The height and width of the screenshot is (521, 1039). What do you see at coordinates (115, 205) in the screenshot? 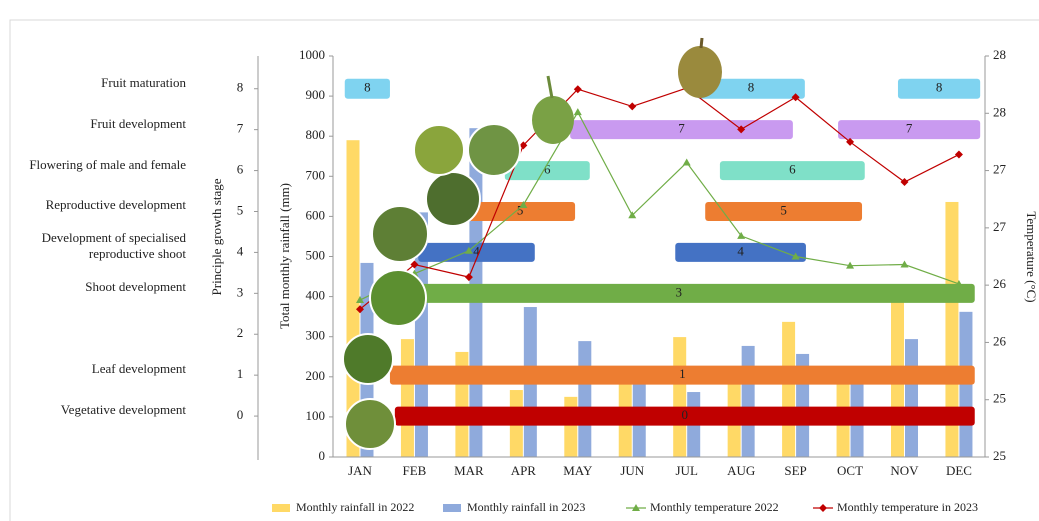
I see `stage-name: Reproductive development` at bounding box center [115, 205].